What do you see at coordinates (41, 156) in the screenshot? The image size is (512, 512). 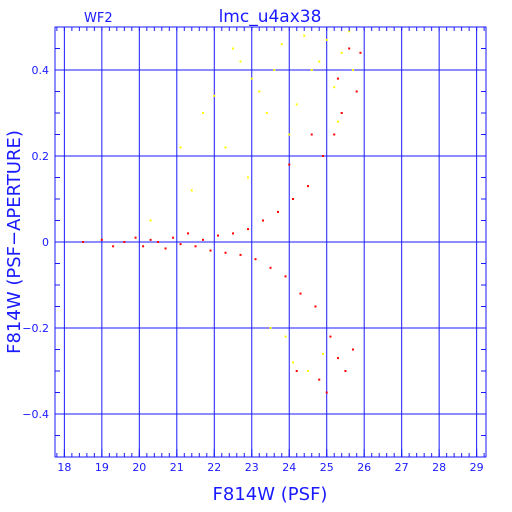 I see `y-tick-label: 0.2` at bounding box center [41, 156].